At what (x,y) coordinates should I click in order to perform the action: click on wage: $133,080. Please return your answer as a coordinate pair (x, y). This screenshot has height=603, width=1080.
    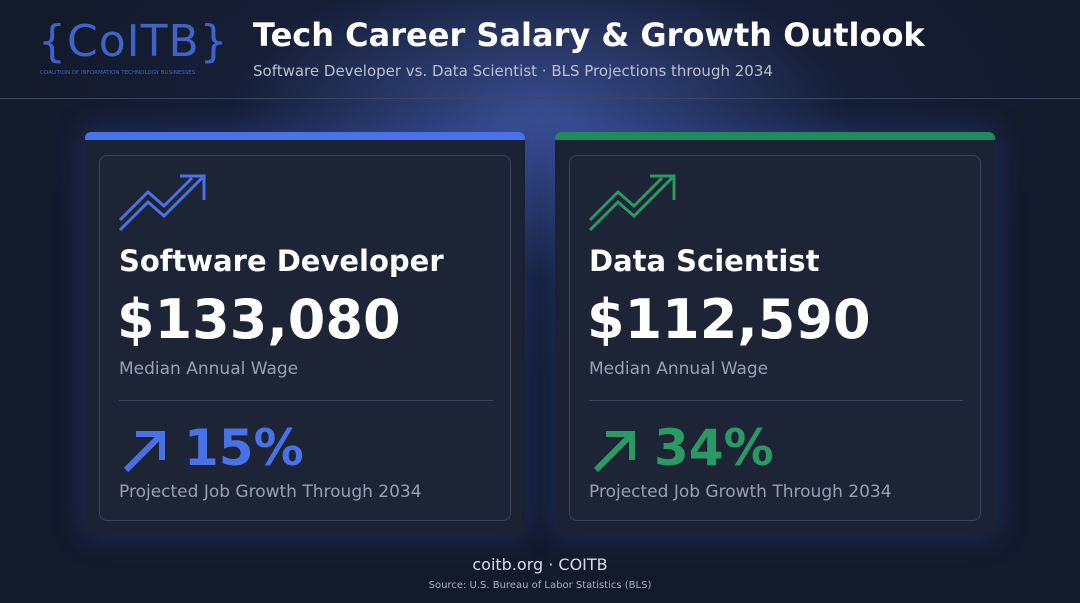
    Looking at the image, I should click on (259, 319).